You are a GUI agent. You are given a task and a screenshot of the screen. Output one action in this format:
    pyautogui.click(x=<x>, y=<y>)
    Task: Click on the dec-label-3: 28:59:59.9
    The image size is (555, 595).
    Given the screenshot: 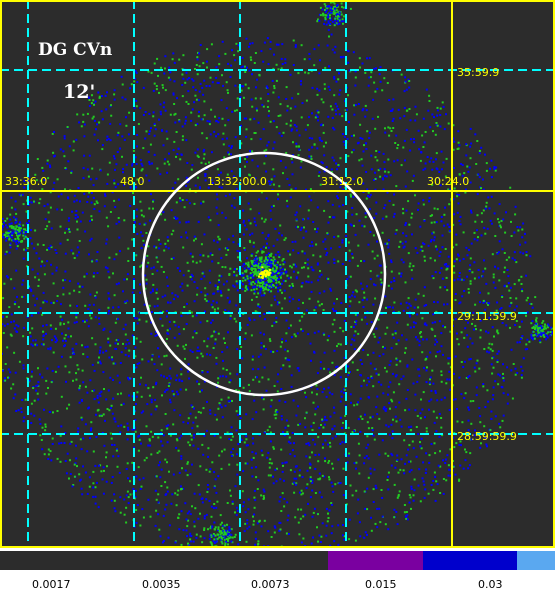 What is the action you would take?
    pyautogui.click(x=487, y=436)
    